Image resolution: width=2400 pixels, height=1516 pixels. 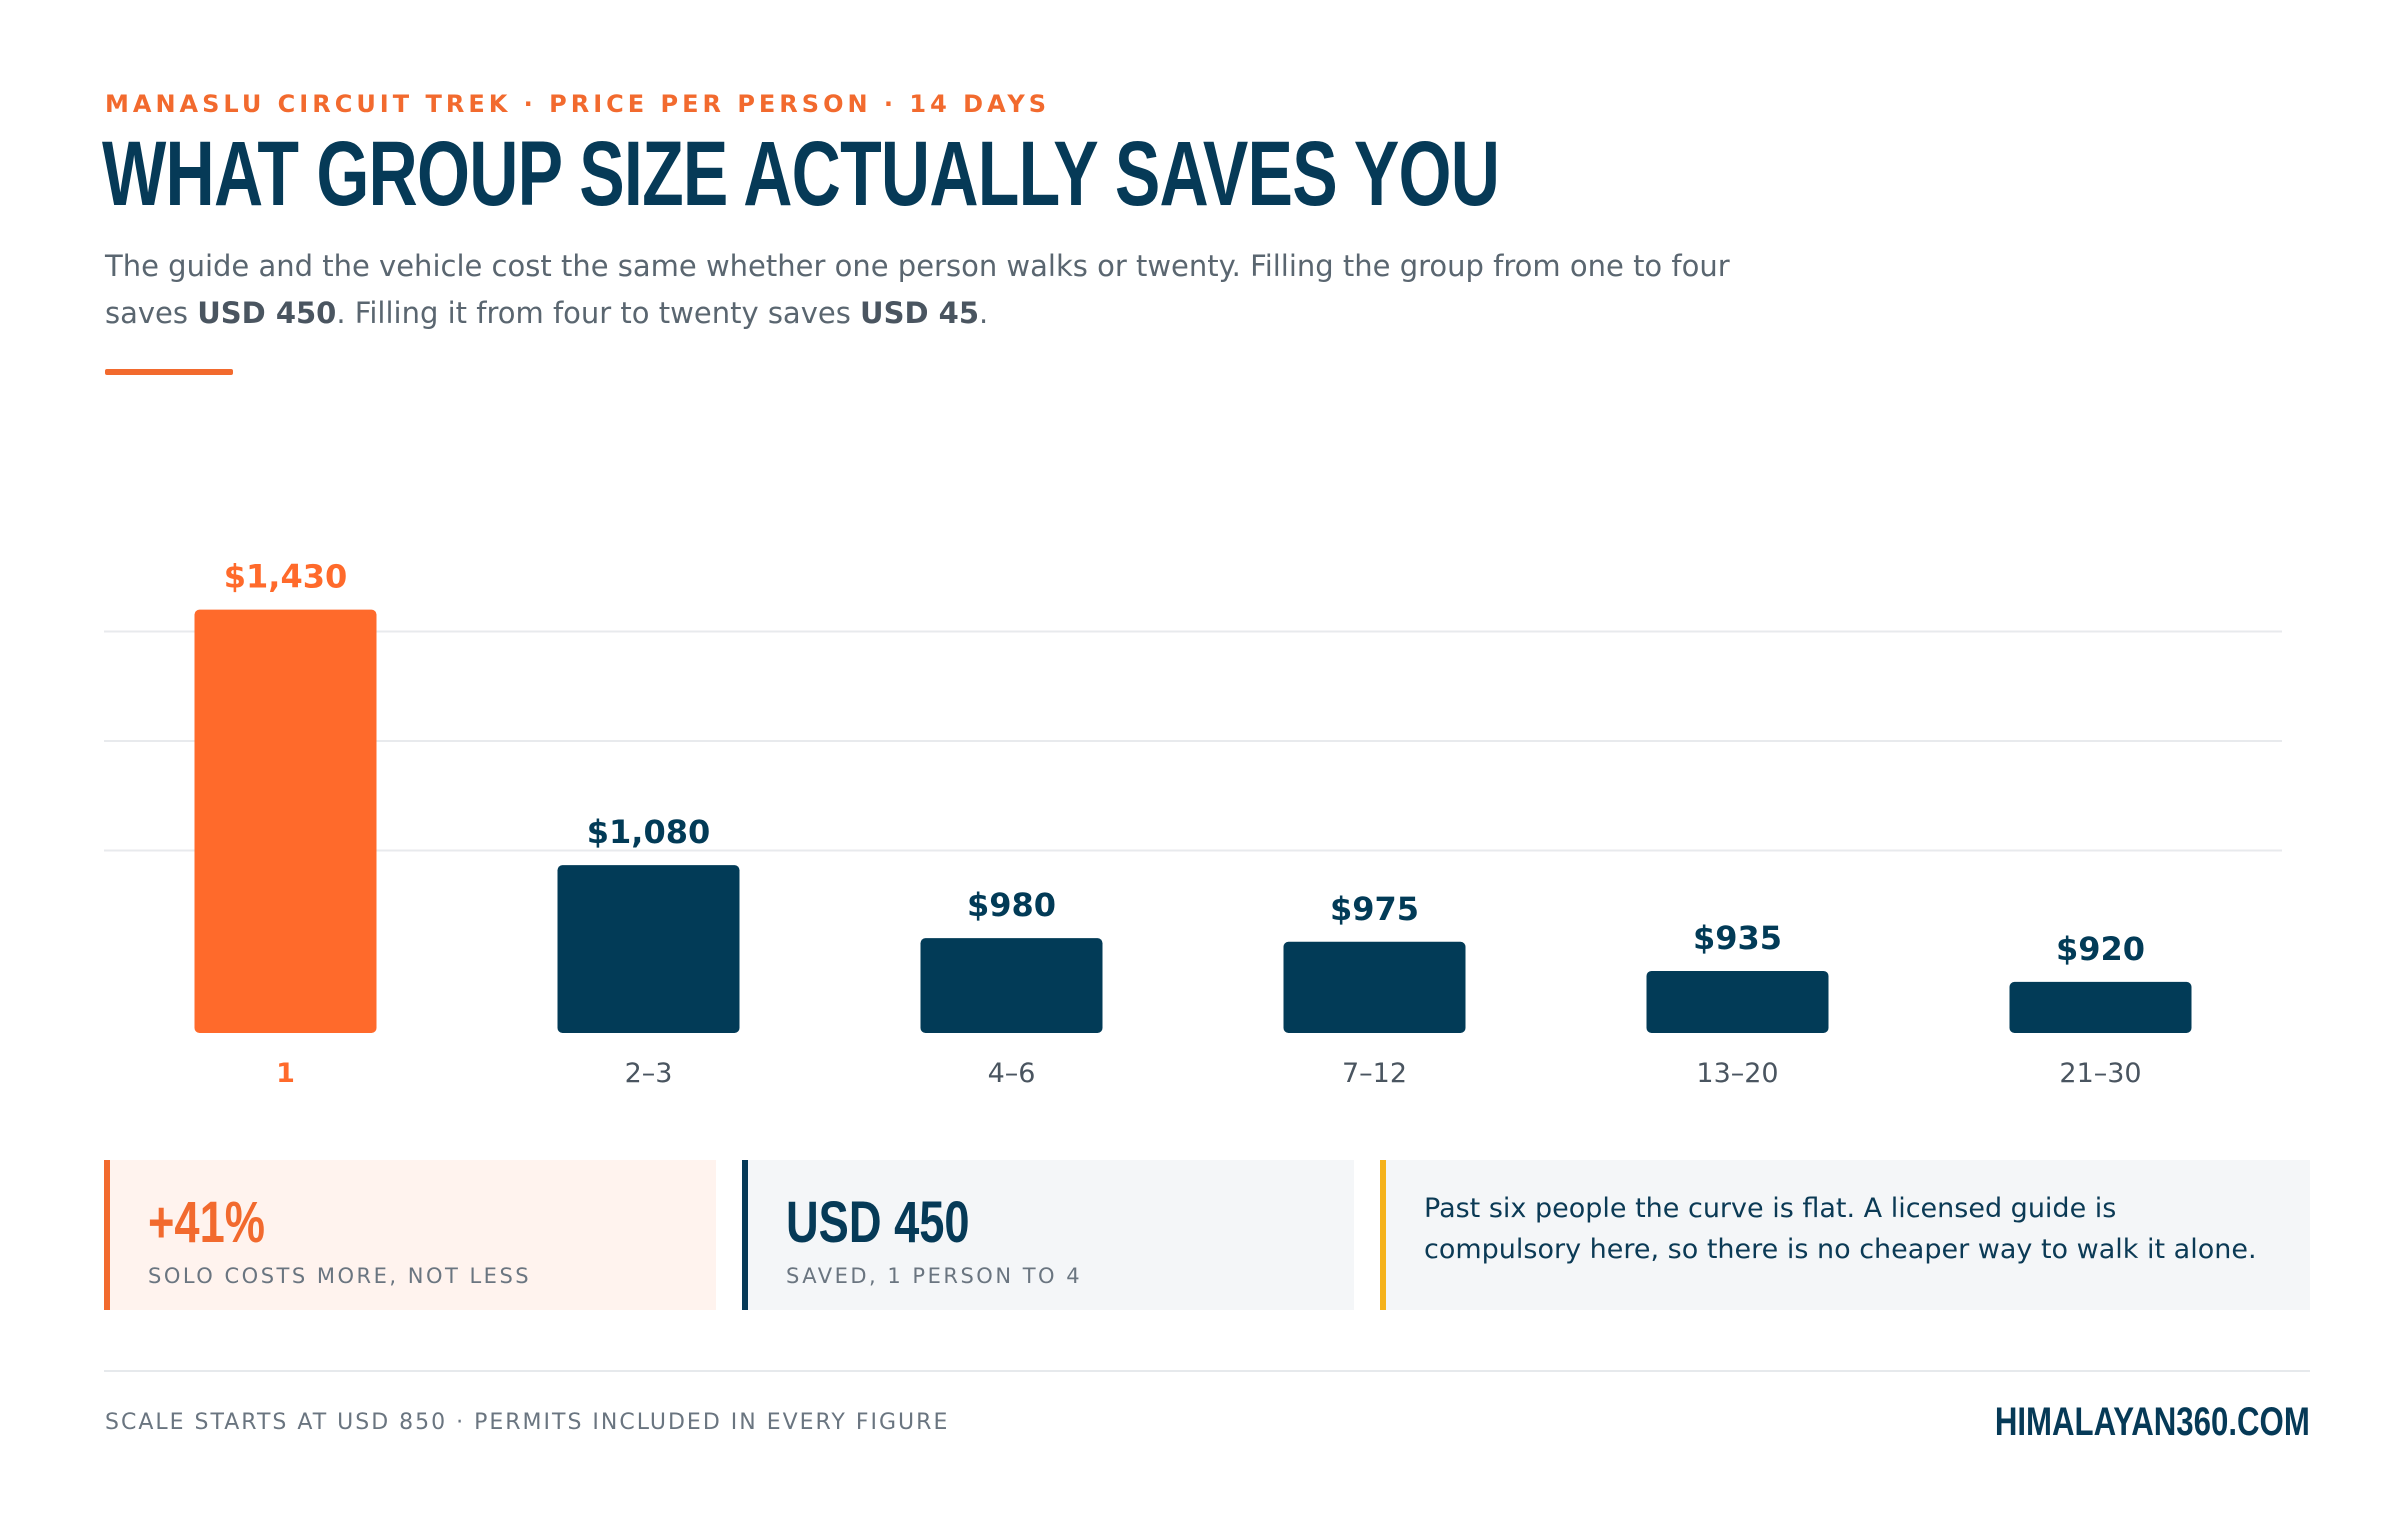 I want to click on bar-value-label-1: $1,430, so click(x=285, y=577).